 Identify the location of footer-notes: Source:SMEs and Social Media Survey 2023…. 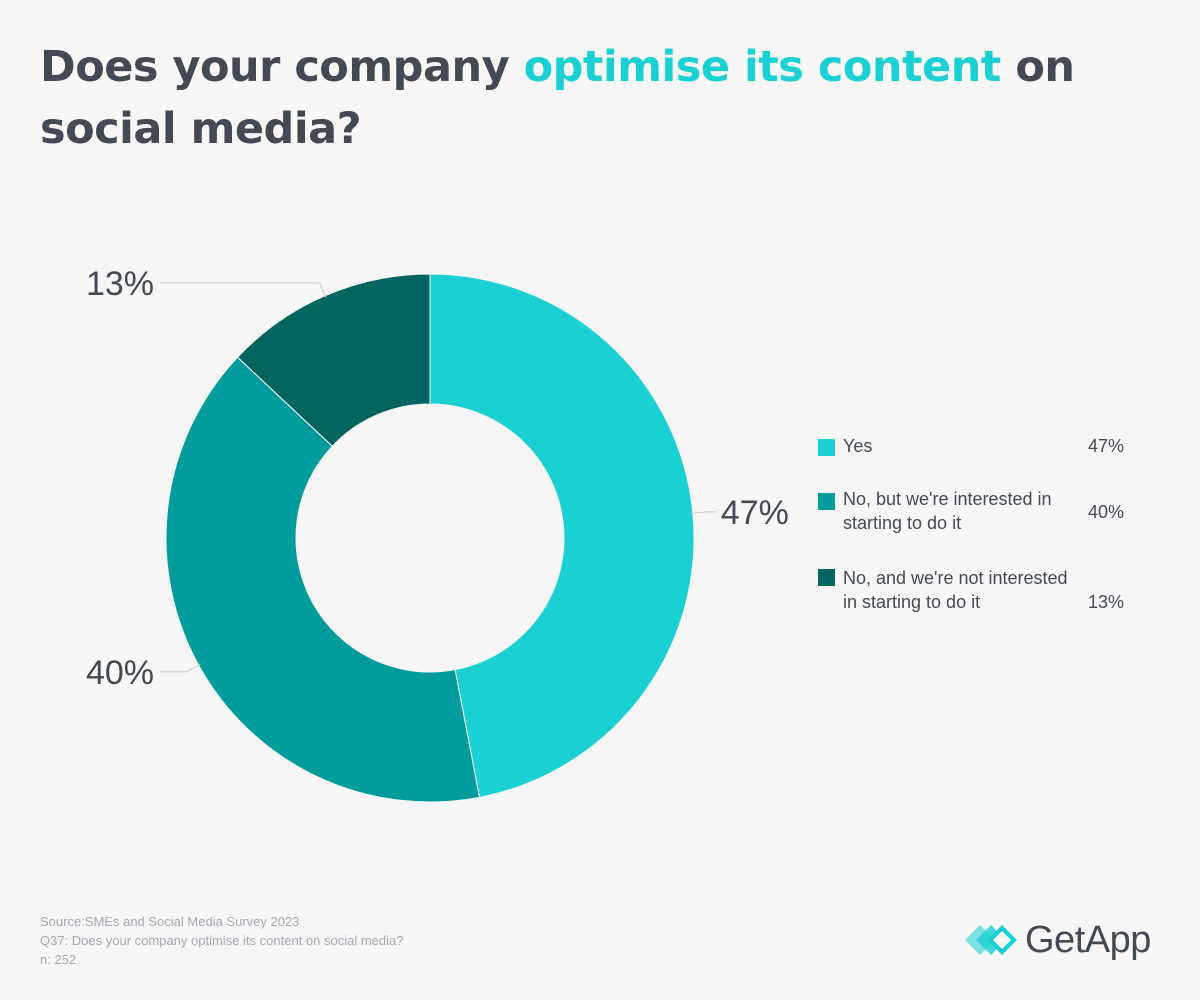
(221, 940).